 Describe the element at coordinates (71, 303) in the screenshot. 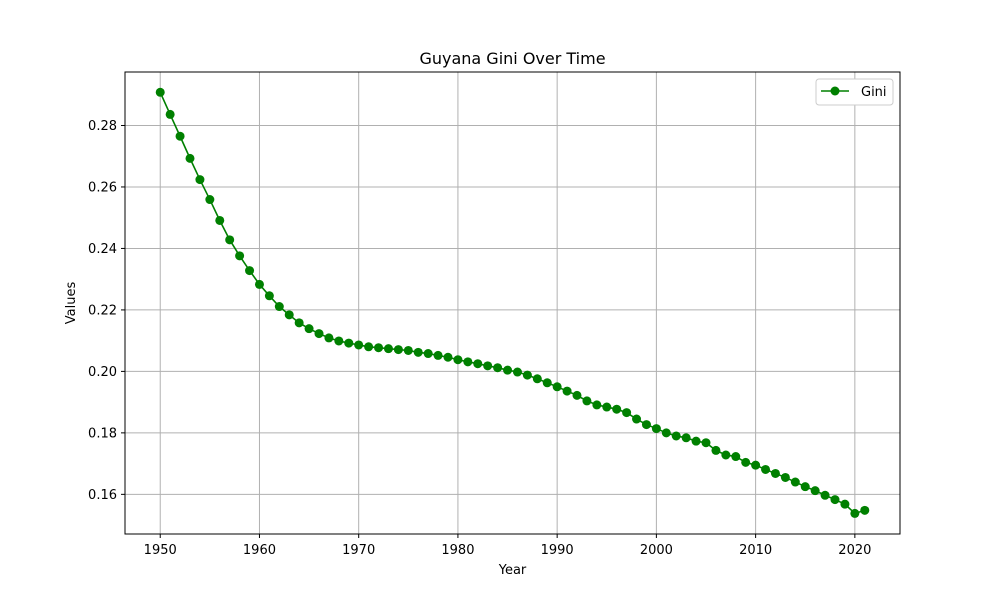

I see `y-axis-title: Values` at that location.